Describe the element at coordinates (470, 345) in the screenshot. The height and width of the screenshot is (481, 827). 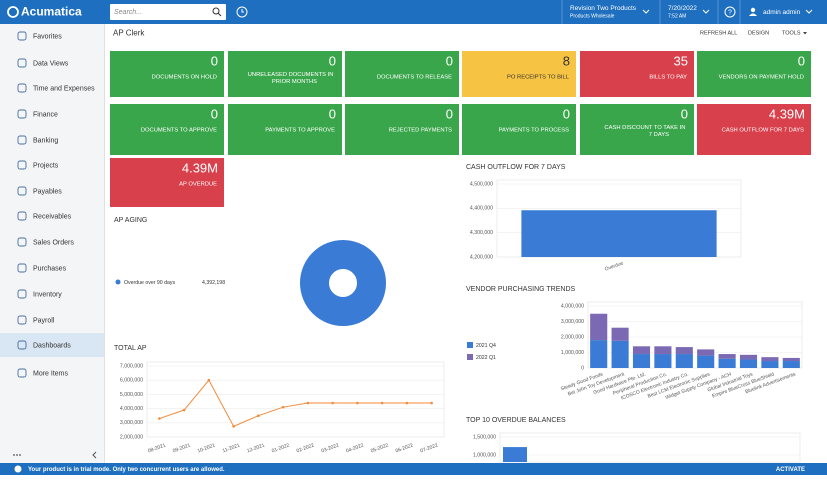
I see `legend-marker` at that location.